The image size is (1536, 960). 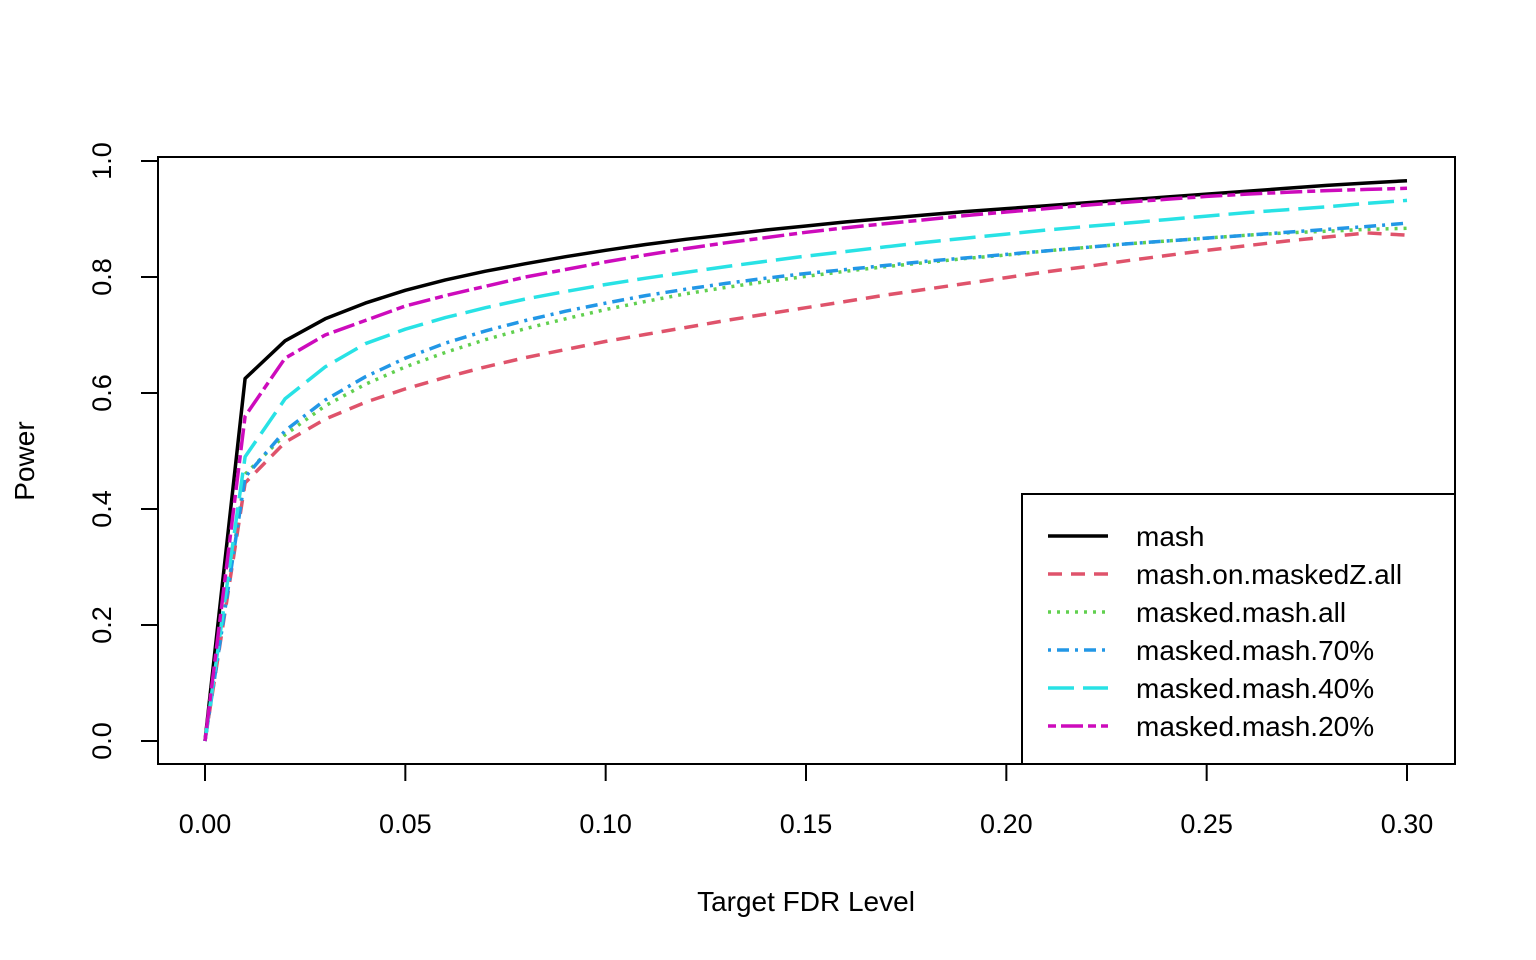 What do you see at coordinates (1255, 688) in the screenshot?
I see `legend-label: masked.mash.40%` at bounding box center [1255, 688].